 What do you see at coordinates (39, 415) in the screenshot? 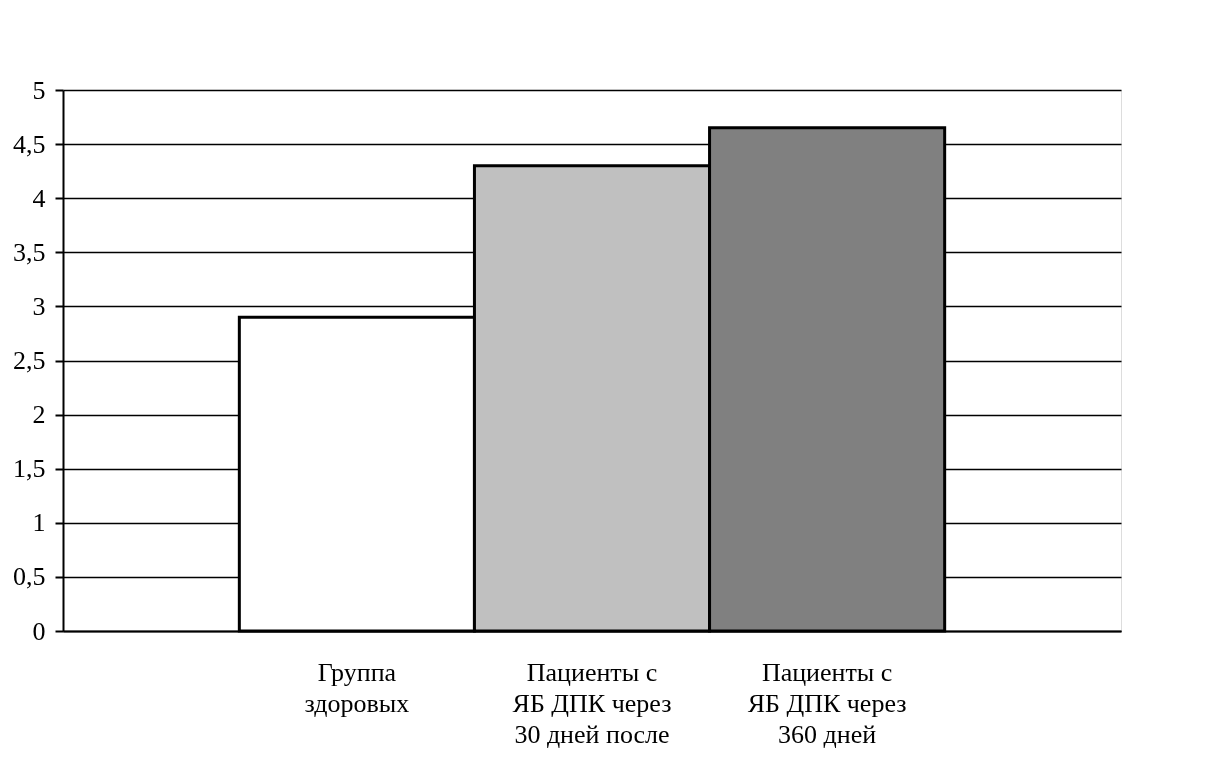
I see `y-tick-label: 2` at bounding box center [39, 415].